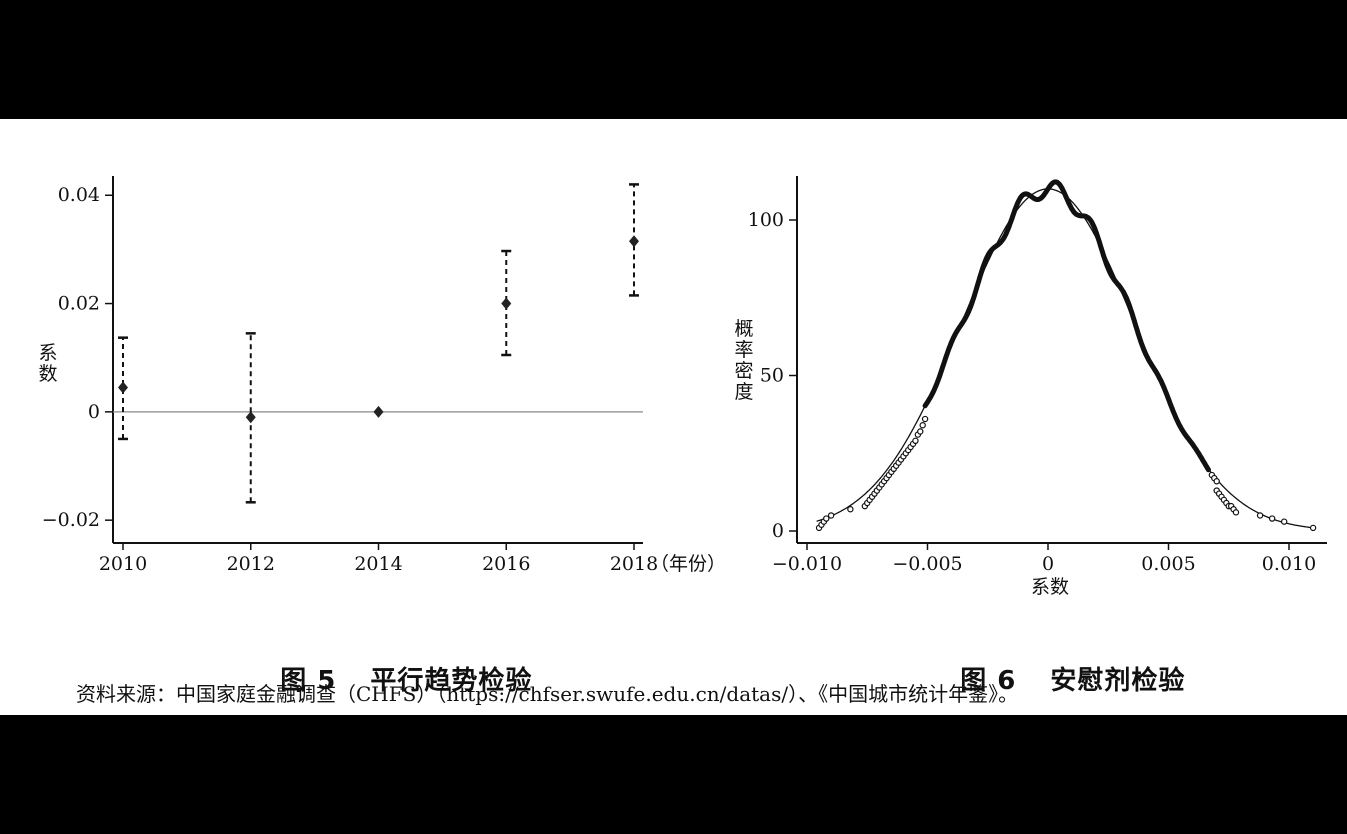 Image resolution: width=1347 pixels, height=834 pixels. I want to click on figure-6-caption-number: 图 6, so click(988, 681).